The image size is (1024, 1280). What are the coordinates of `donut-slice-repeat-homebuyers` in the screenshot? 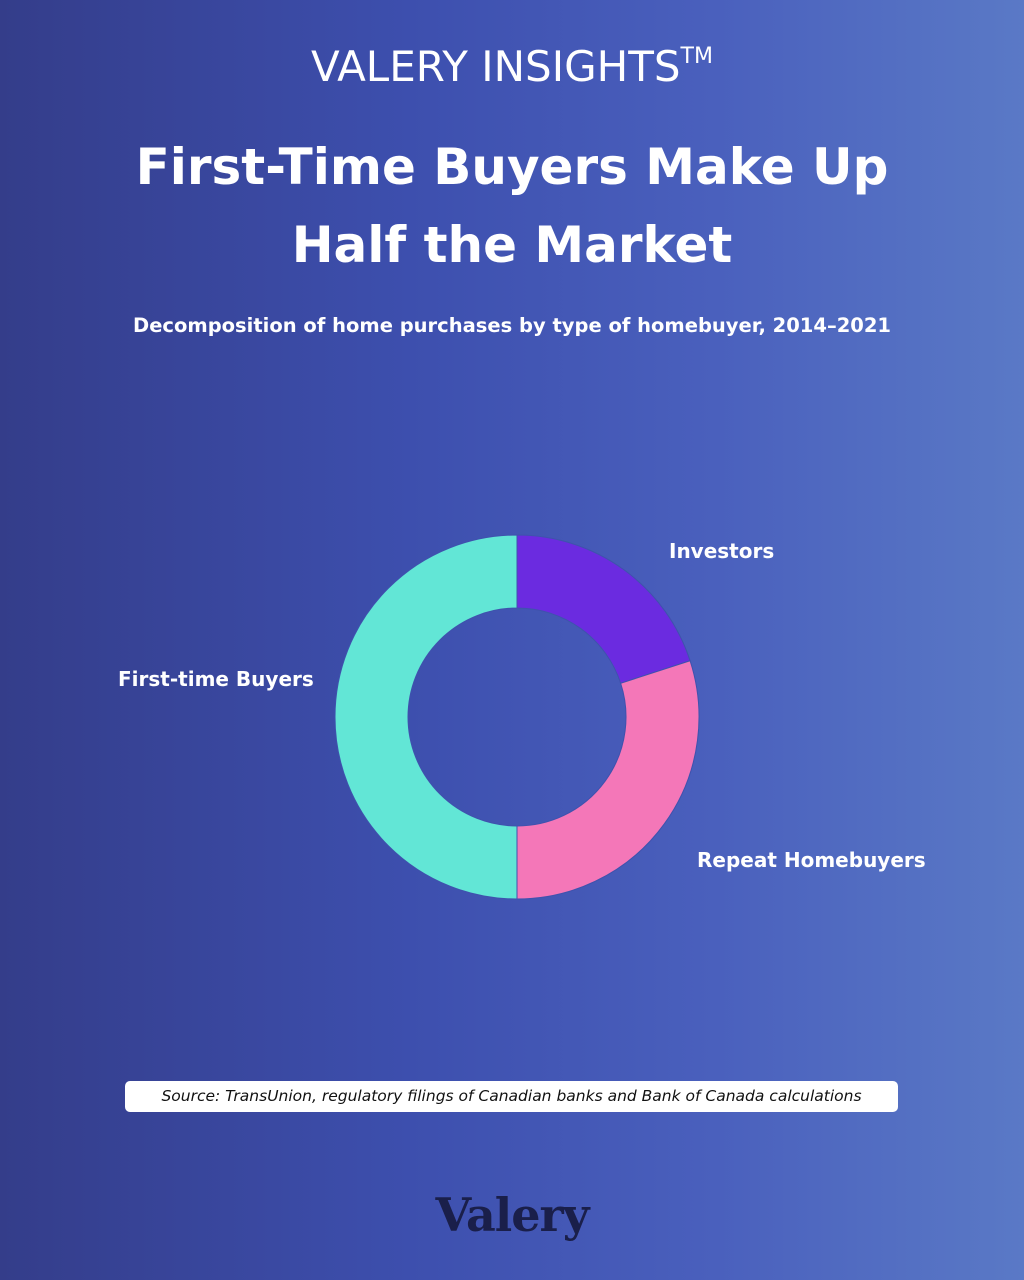 It's located at (608, 780).